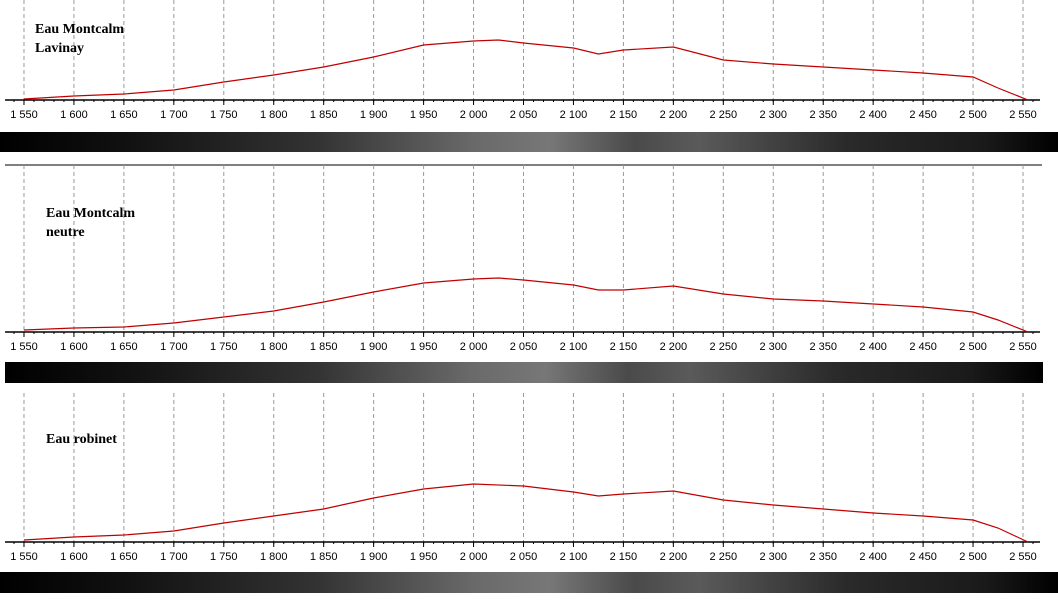 Image resolution: width=1058 pixels, height=600 pixels. Describe the element at coordinates (81, 439) in the screenshot. I see `panel-title: Eau robinet` at that location.